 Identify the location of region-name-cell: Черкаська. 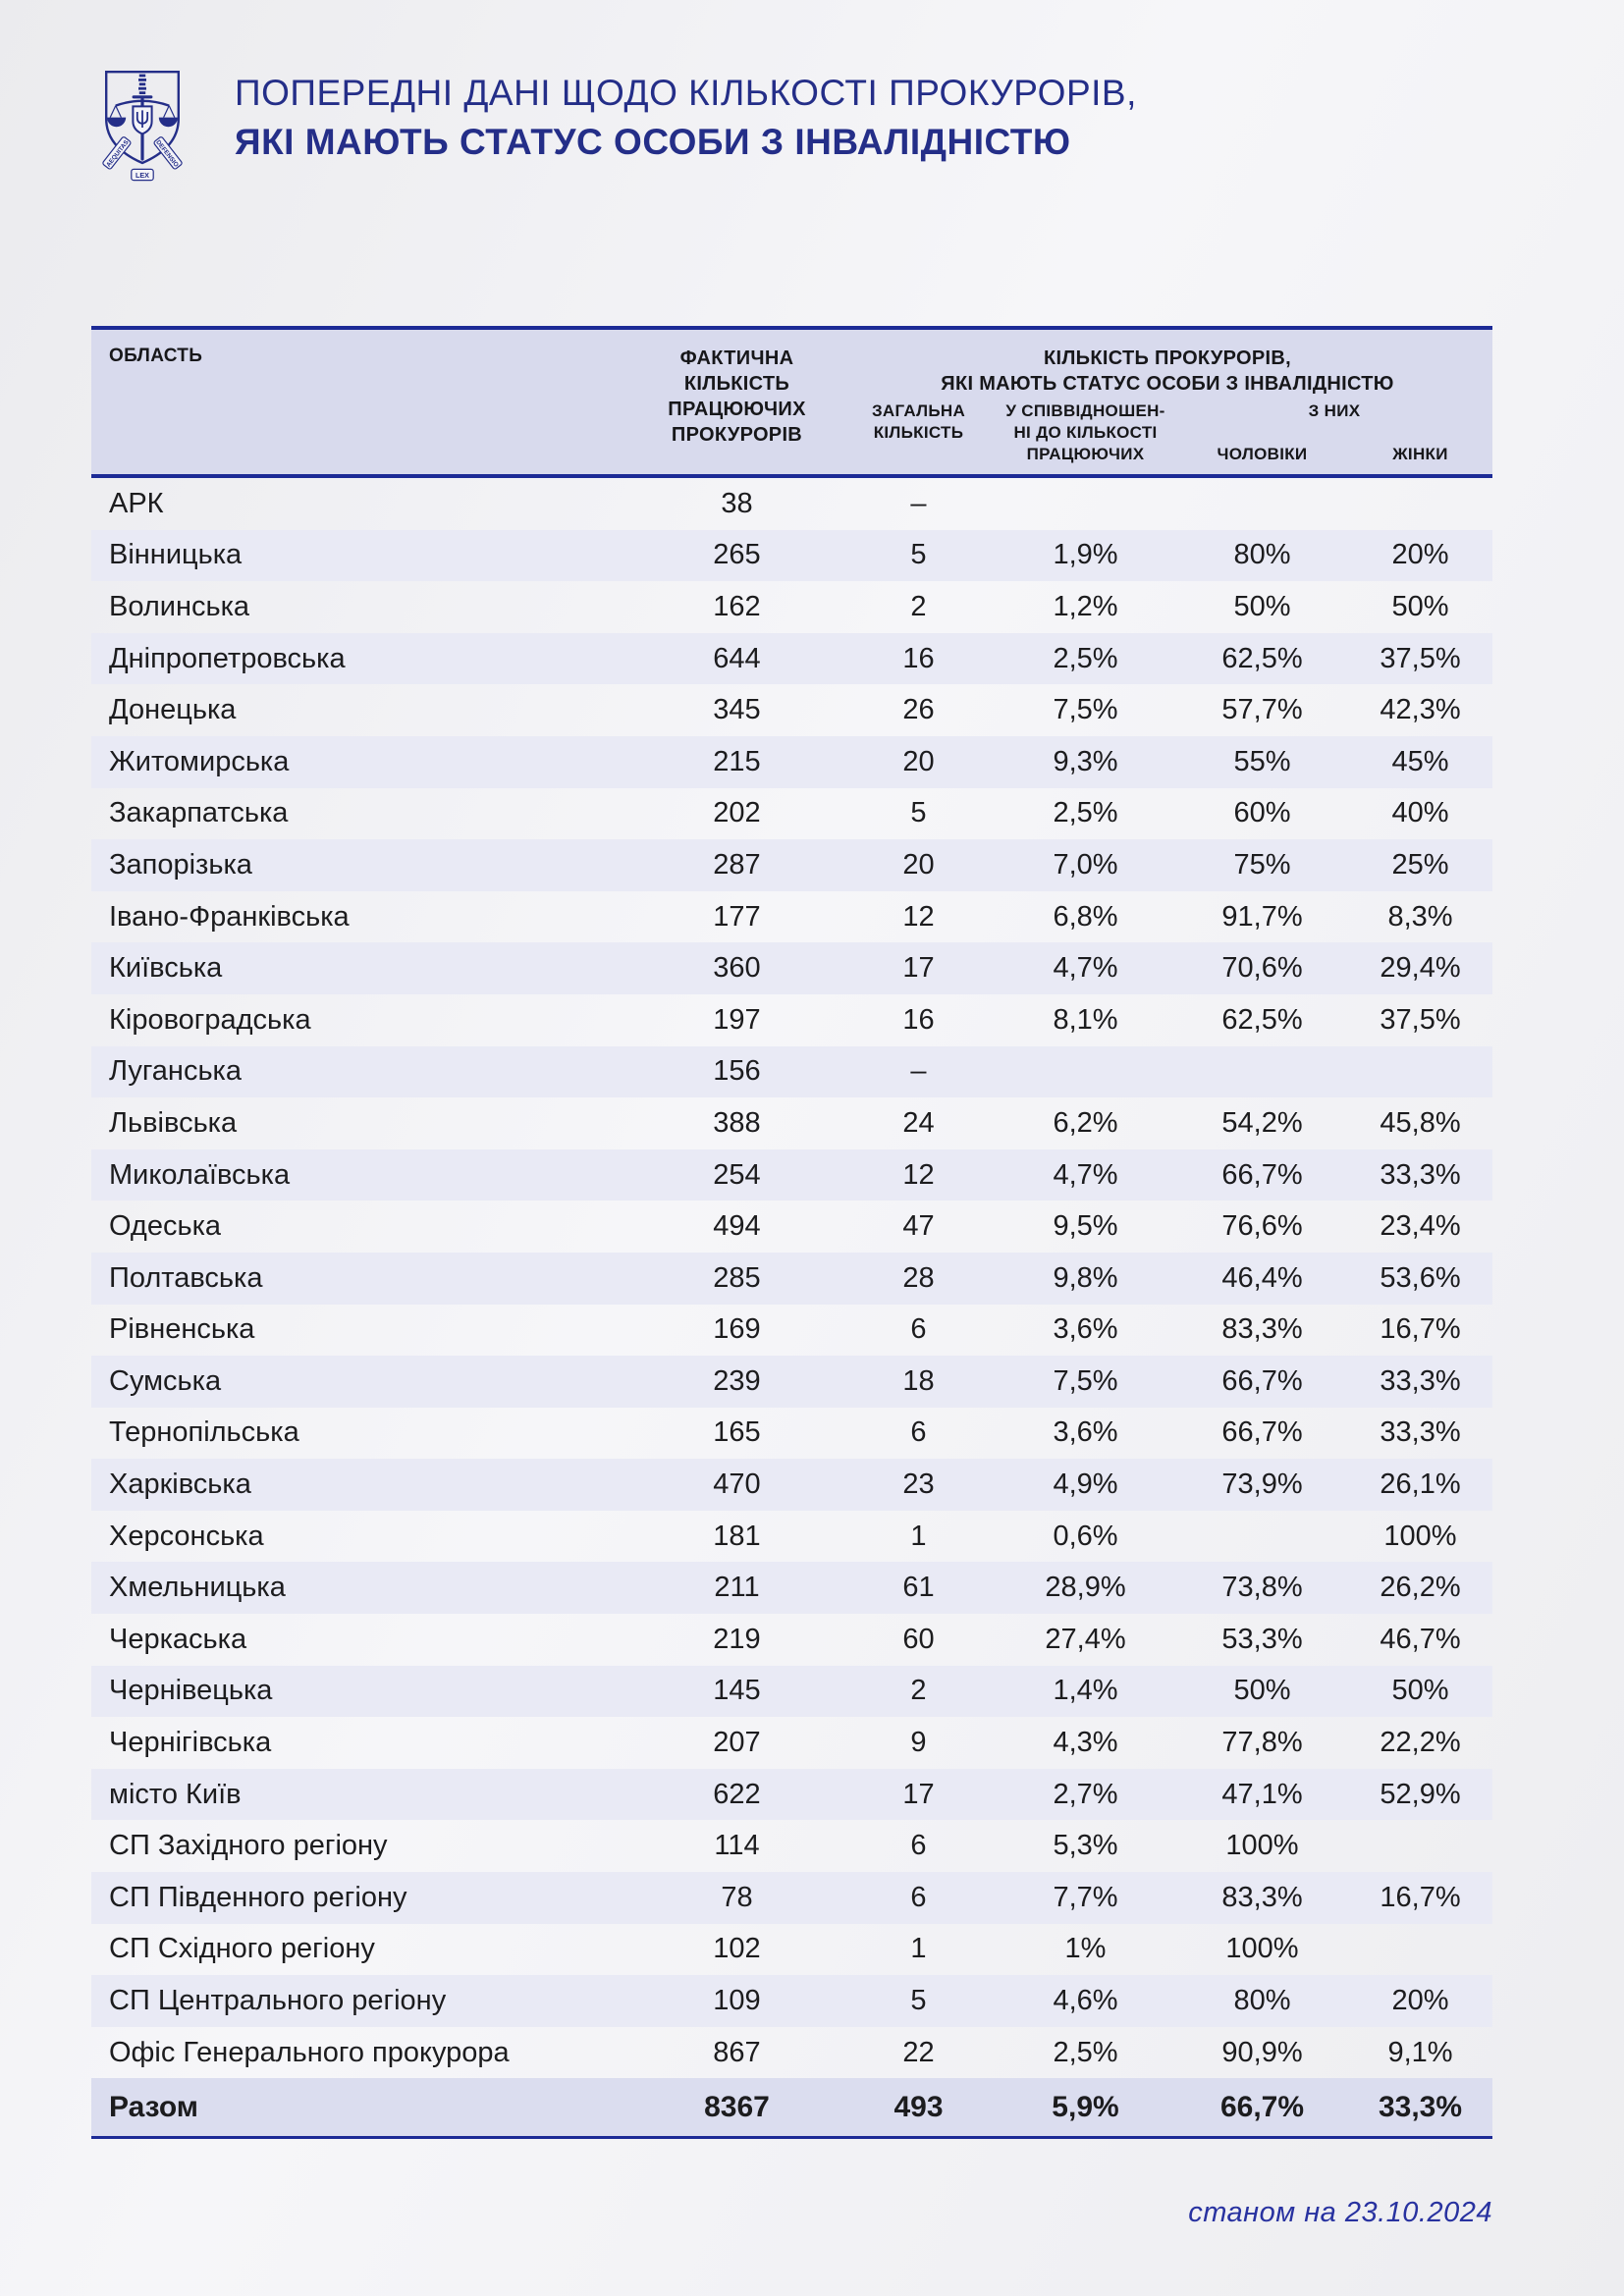
(178, 1639).